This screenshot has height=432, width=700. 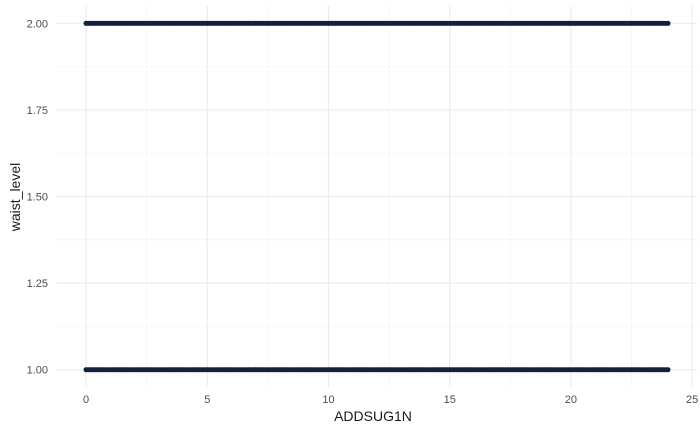 I want to click on y-axis-title: waist_level, so click(x=15, y=197).